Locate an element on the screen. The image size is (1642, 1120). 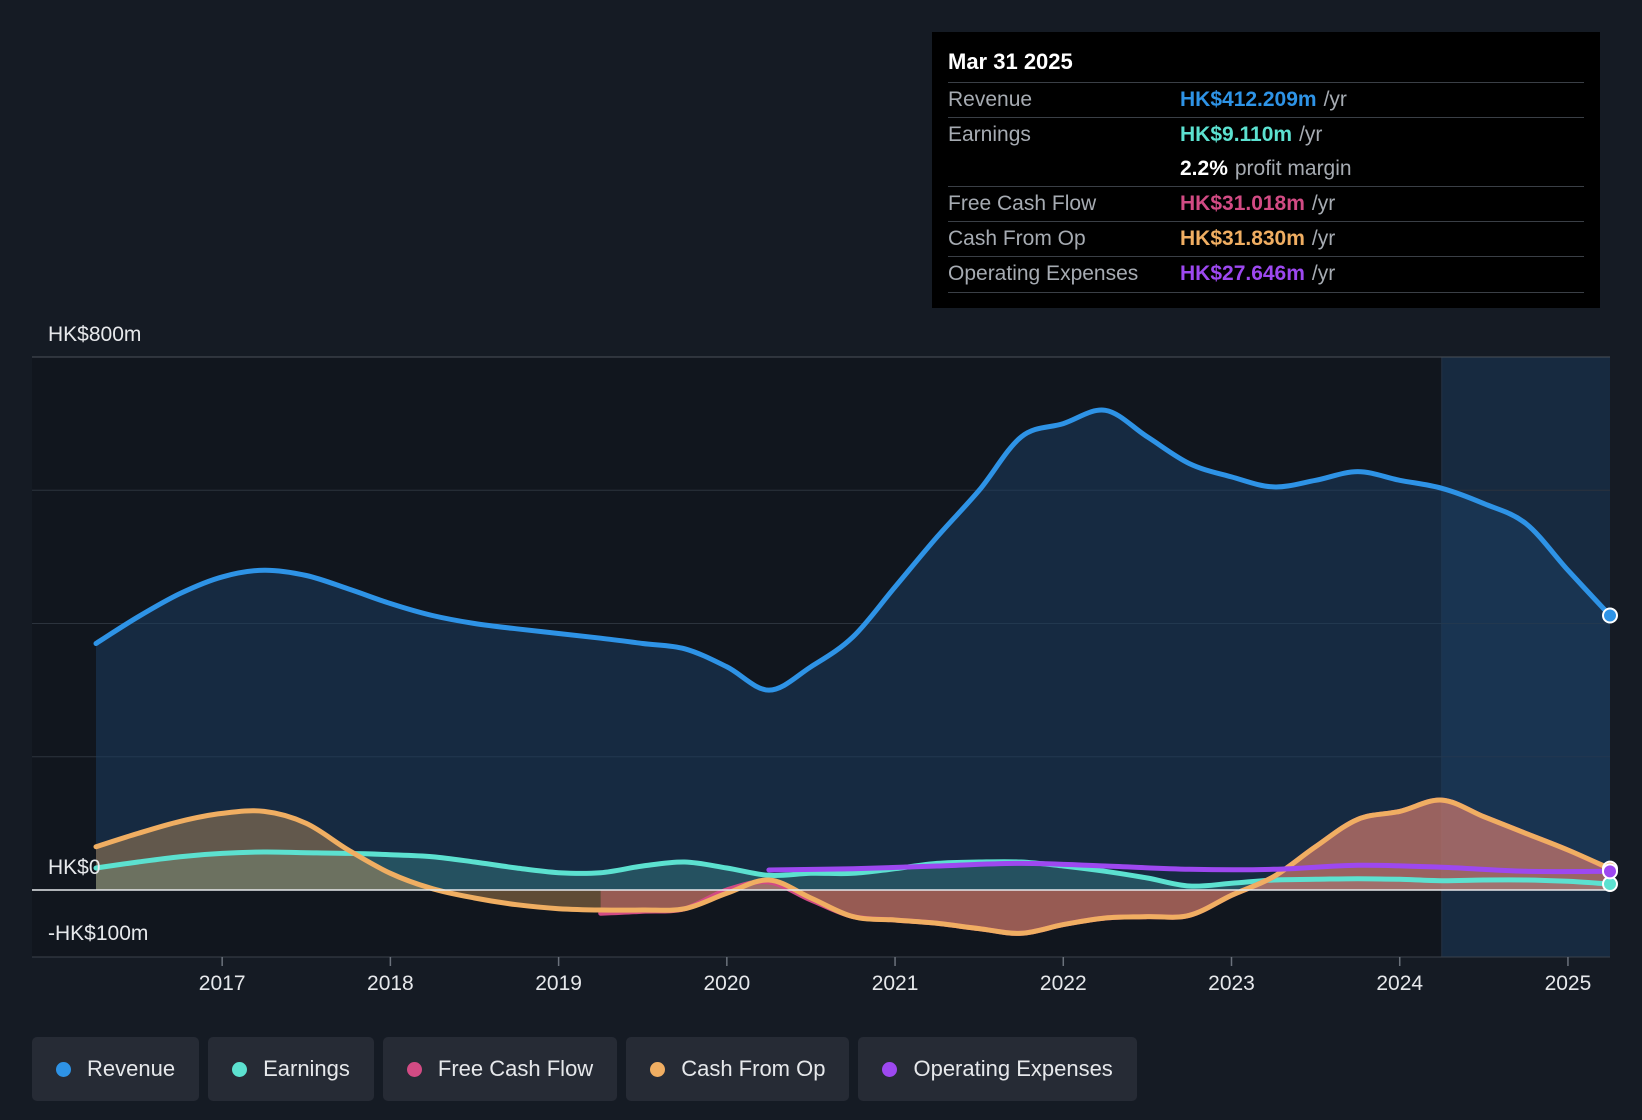
y-axis-label: -HK$100m is located at coordinates (98, 933).